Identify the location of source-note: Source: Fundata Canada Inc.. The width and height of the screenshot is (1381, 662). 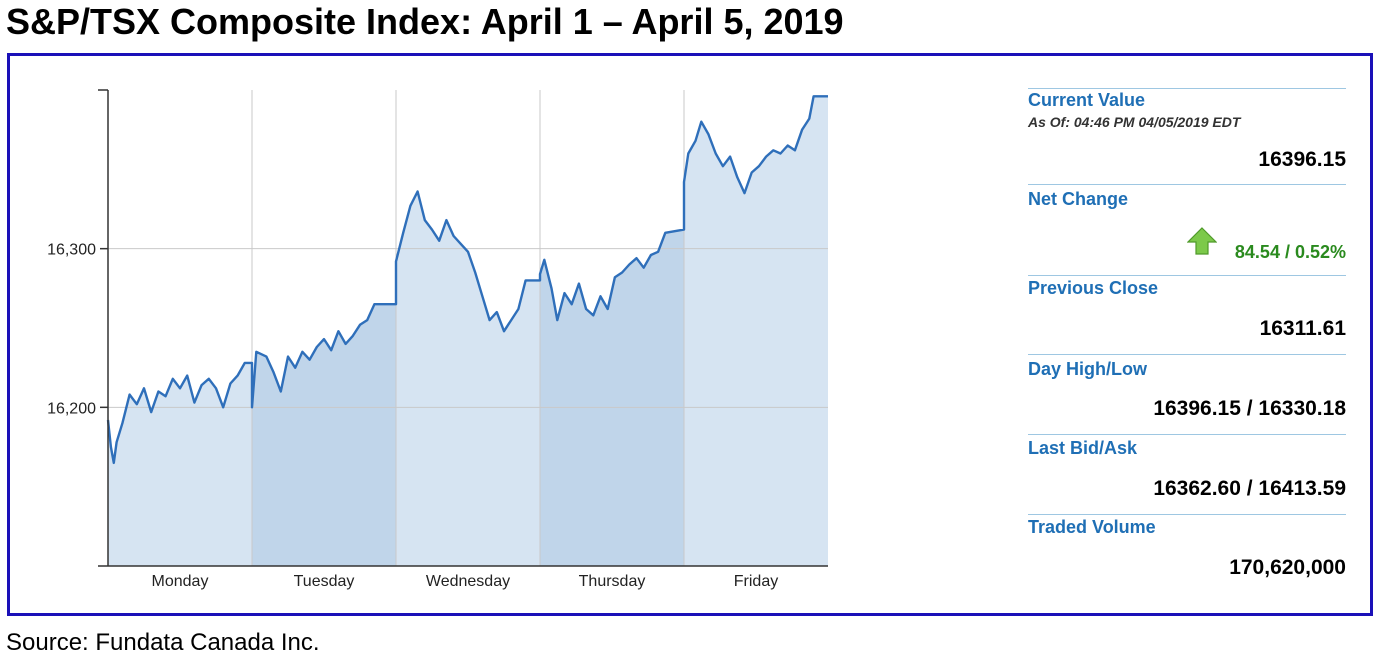
(163, 642).